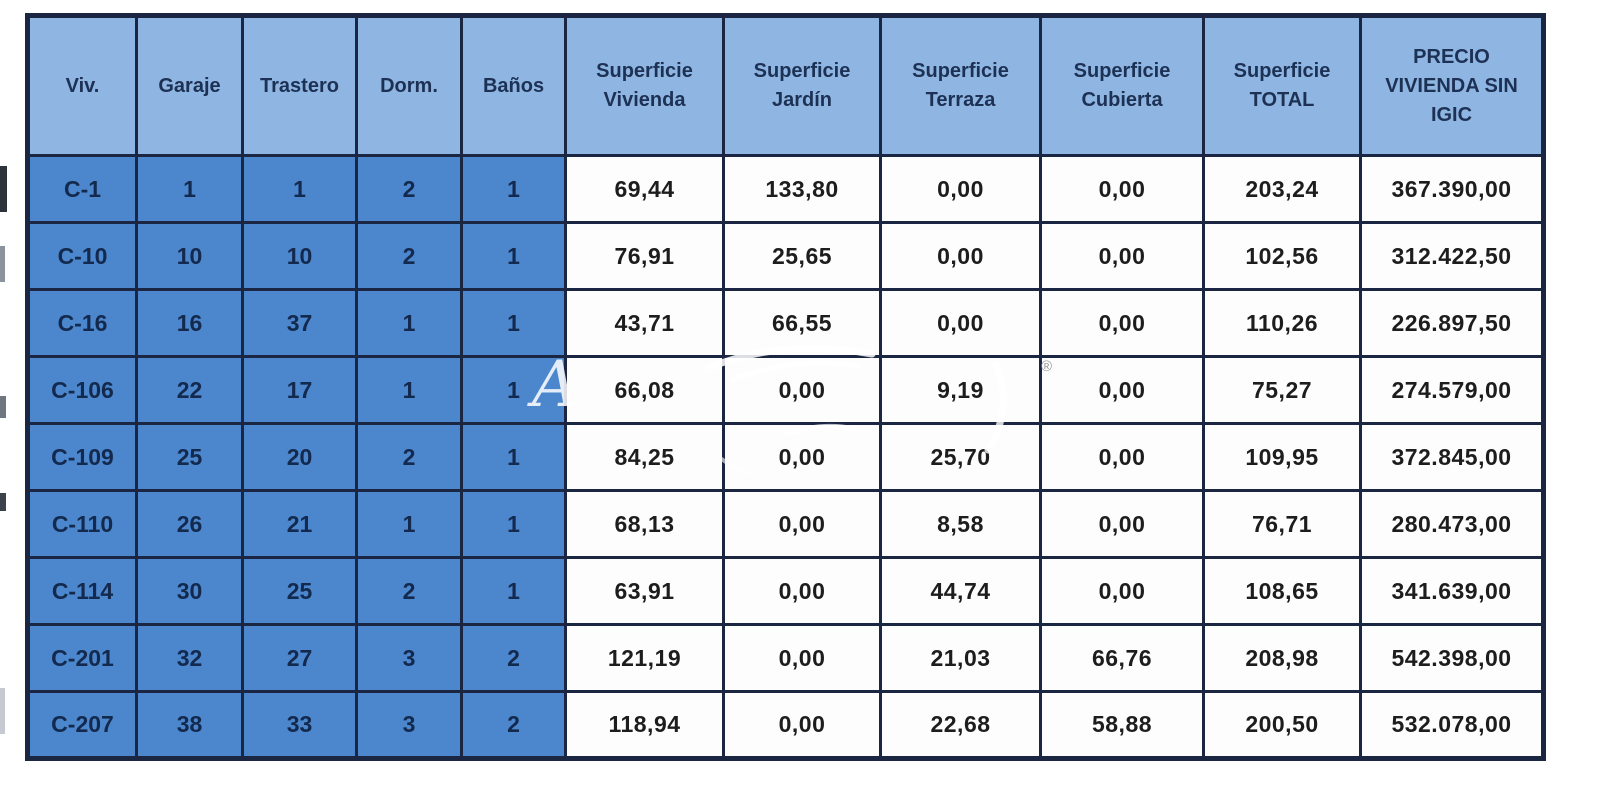 This screenshot has height=800, width=1600. I want to click on cell-garaje: 32, so click(189, 658).